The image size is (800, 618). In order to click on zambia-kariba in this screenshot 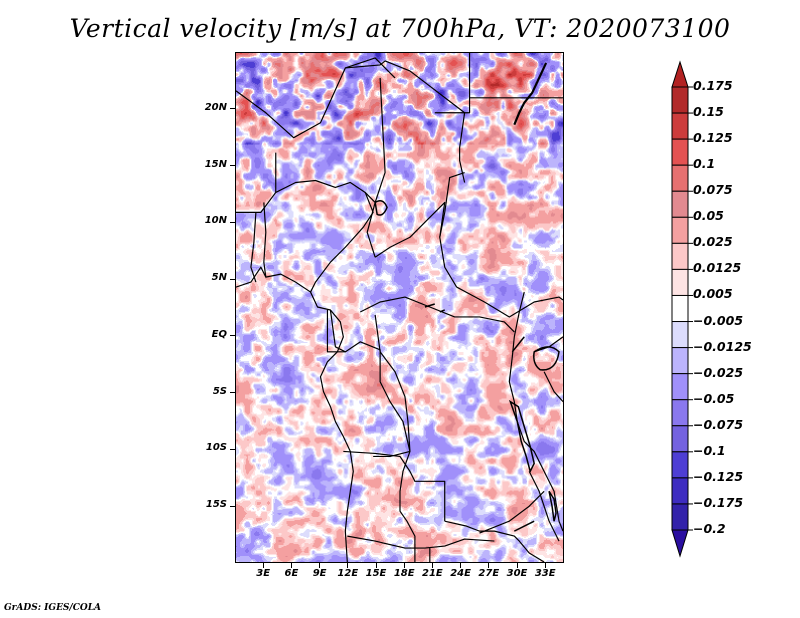, I will do `click(524, 526)`.